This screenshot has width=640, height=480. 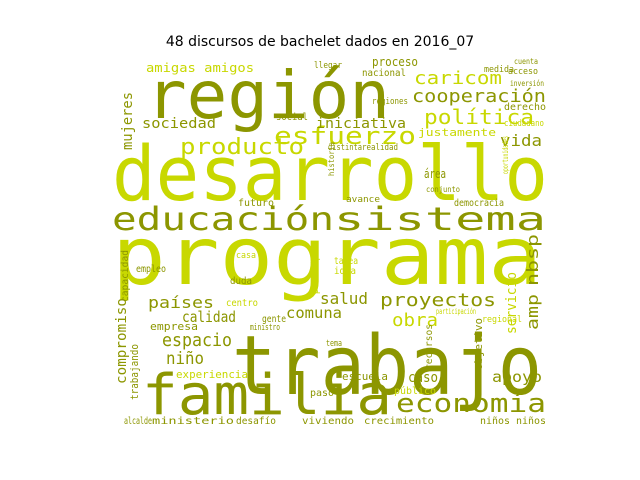 What do you see at coordinates (526, 61) in the screenshot?
I see `cloud-word: cuenta` at bounding box center [526, 61].